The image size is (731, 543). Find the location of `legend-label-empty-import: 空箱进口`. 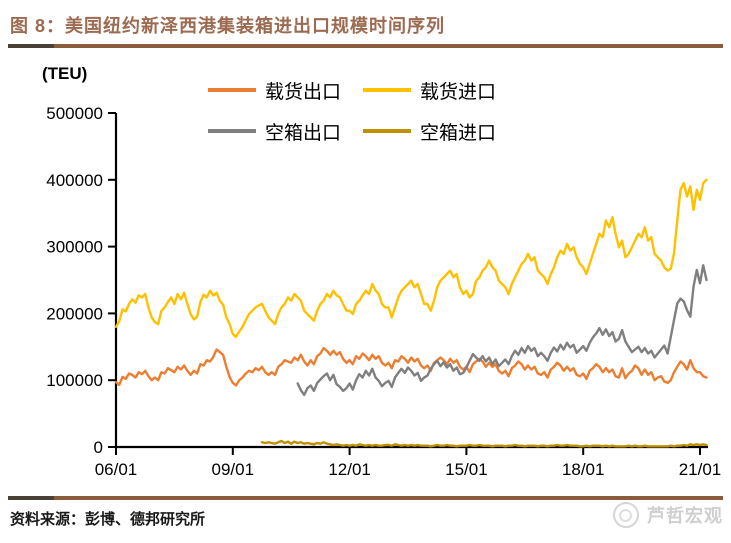

legend-label-empty-import: 空箱进口 is located at coordinates (458, 133).